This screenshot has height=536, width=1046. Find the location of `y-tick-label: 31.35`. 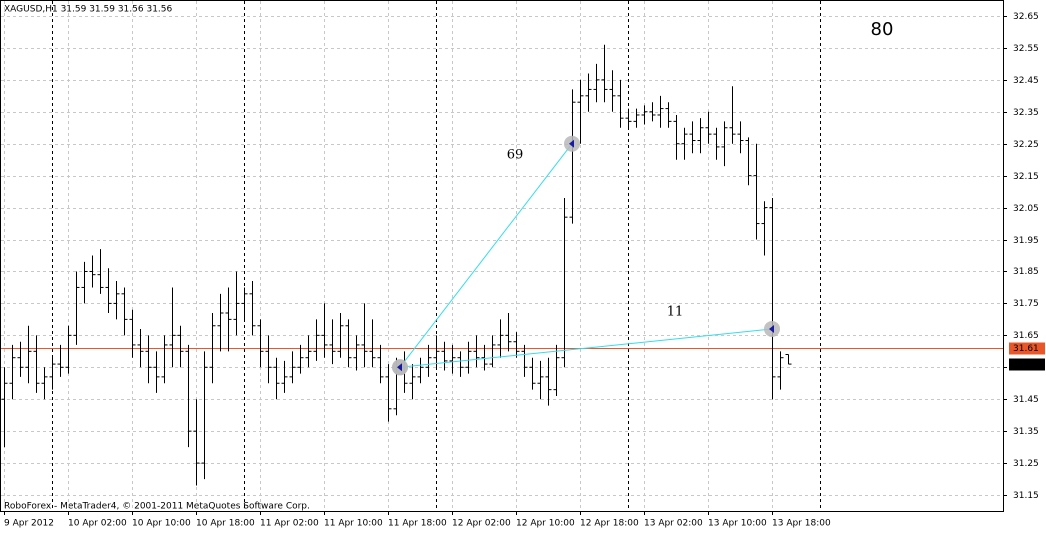

y-tick-label: 31.35 is located at coordinates (1026, 432).